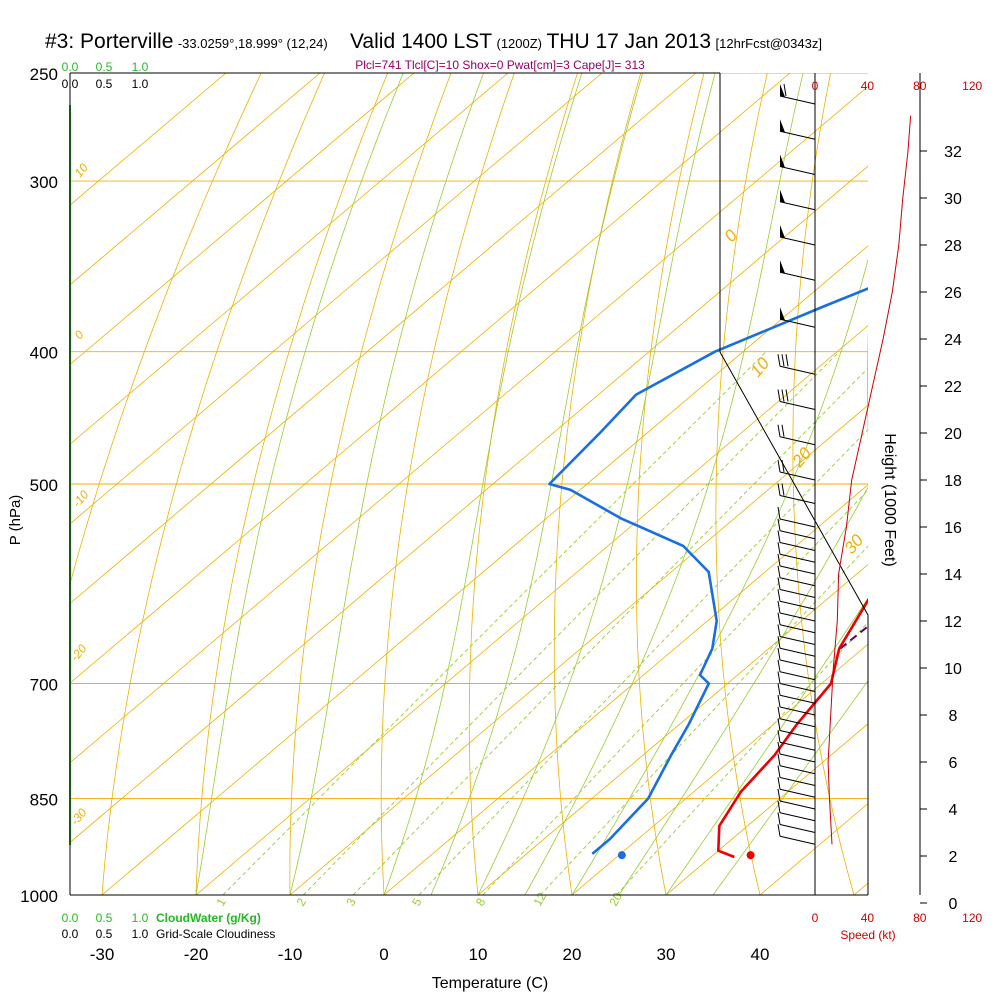 The image size is (1000, 1000). Describe the element at coordinates (953, 810) in the screenshot. I see `height-tick-label: 4` at that location.